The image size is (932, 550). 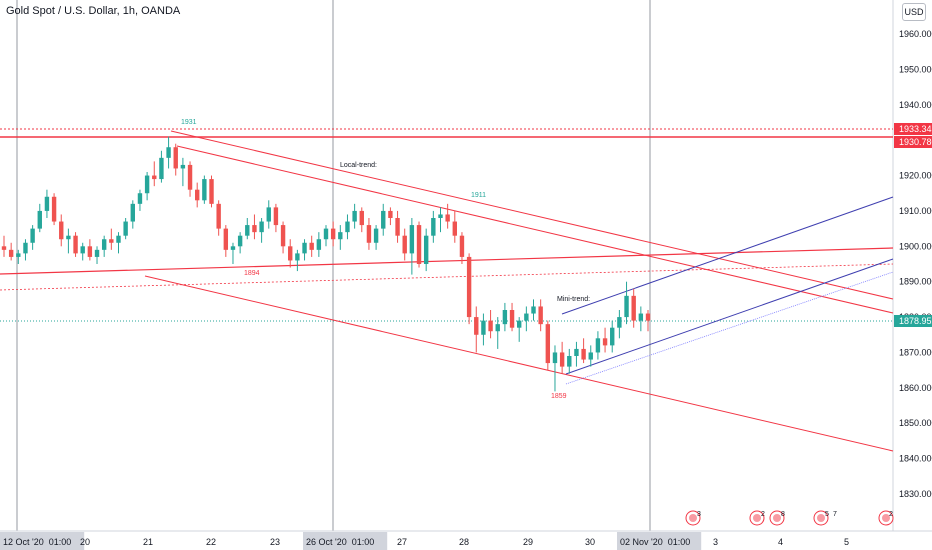 I want to click on x-tick-label: 29, so click(x=528, y=542).